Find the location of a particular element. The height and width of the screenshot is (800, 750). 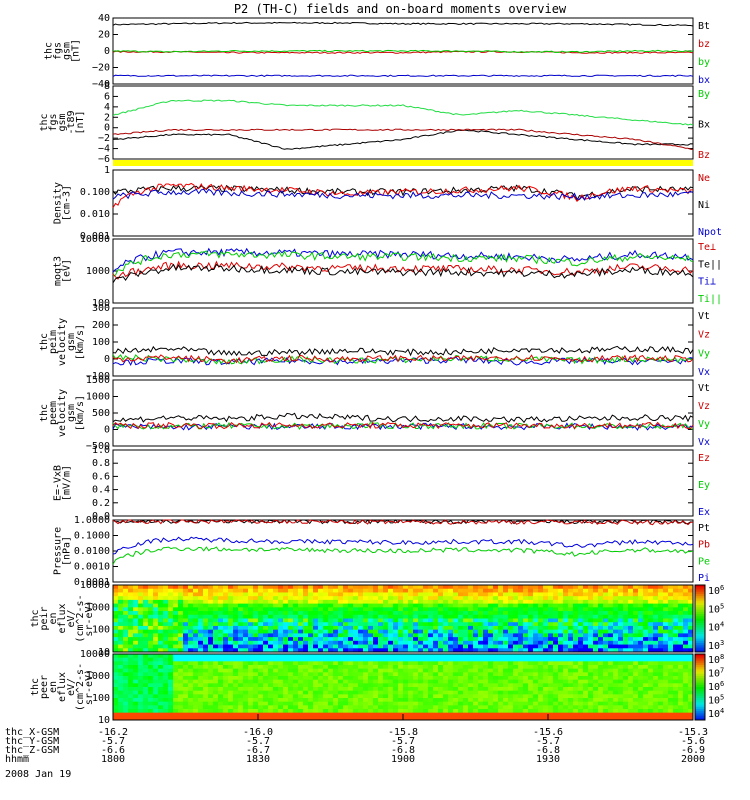

y-axis-label-line: en is located at coordinates (53, 618).